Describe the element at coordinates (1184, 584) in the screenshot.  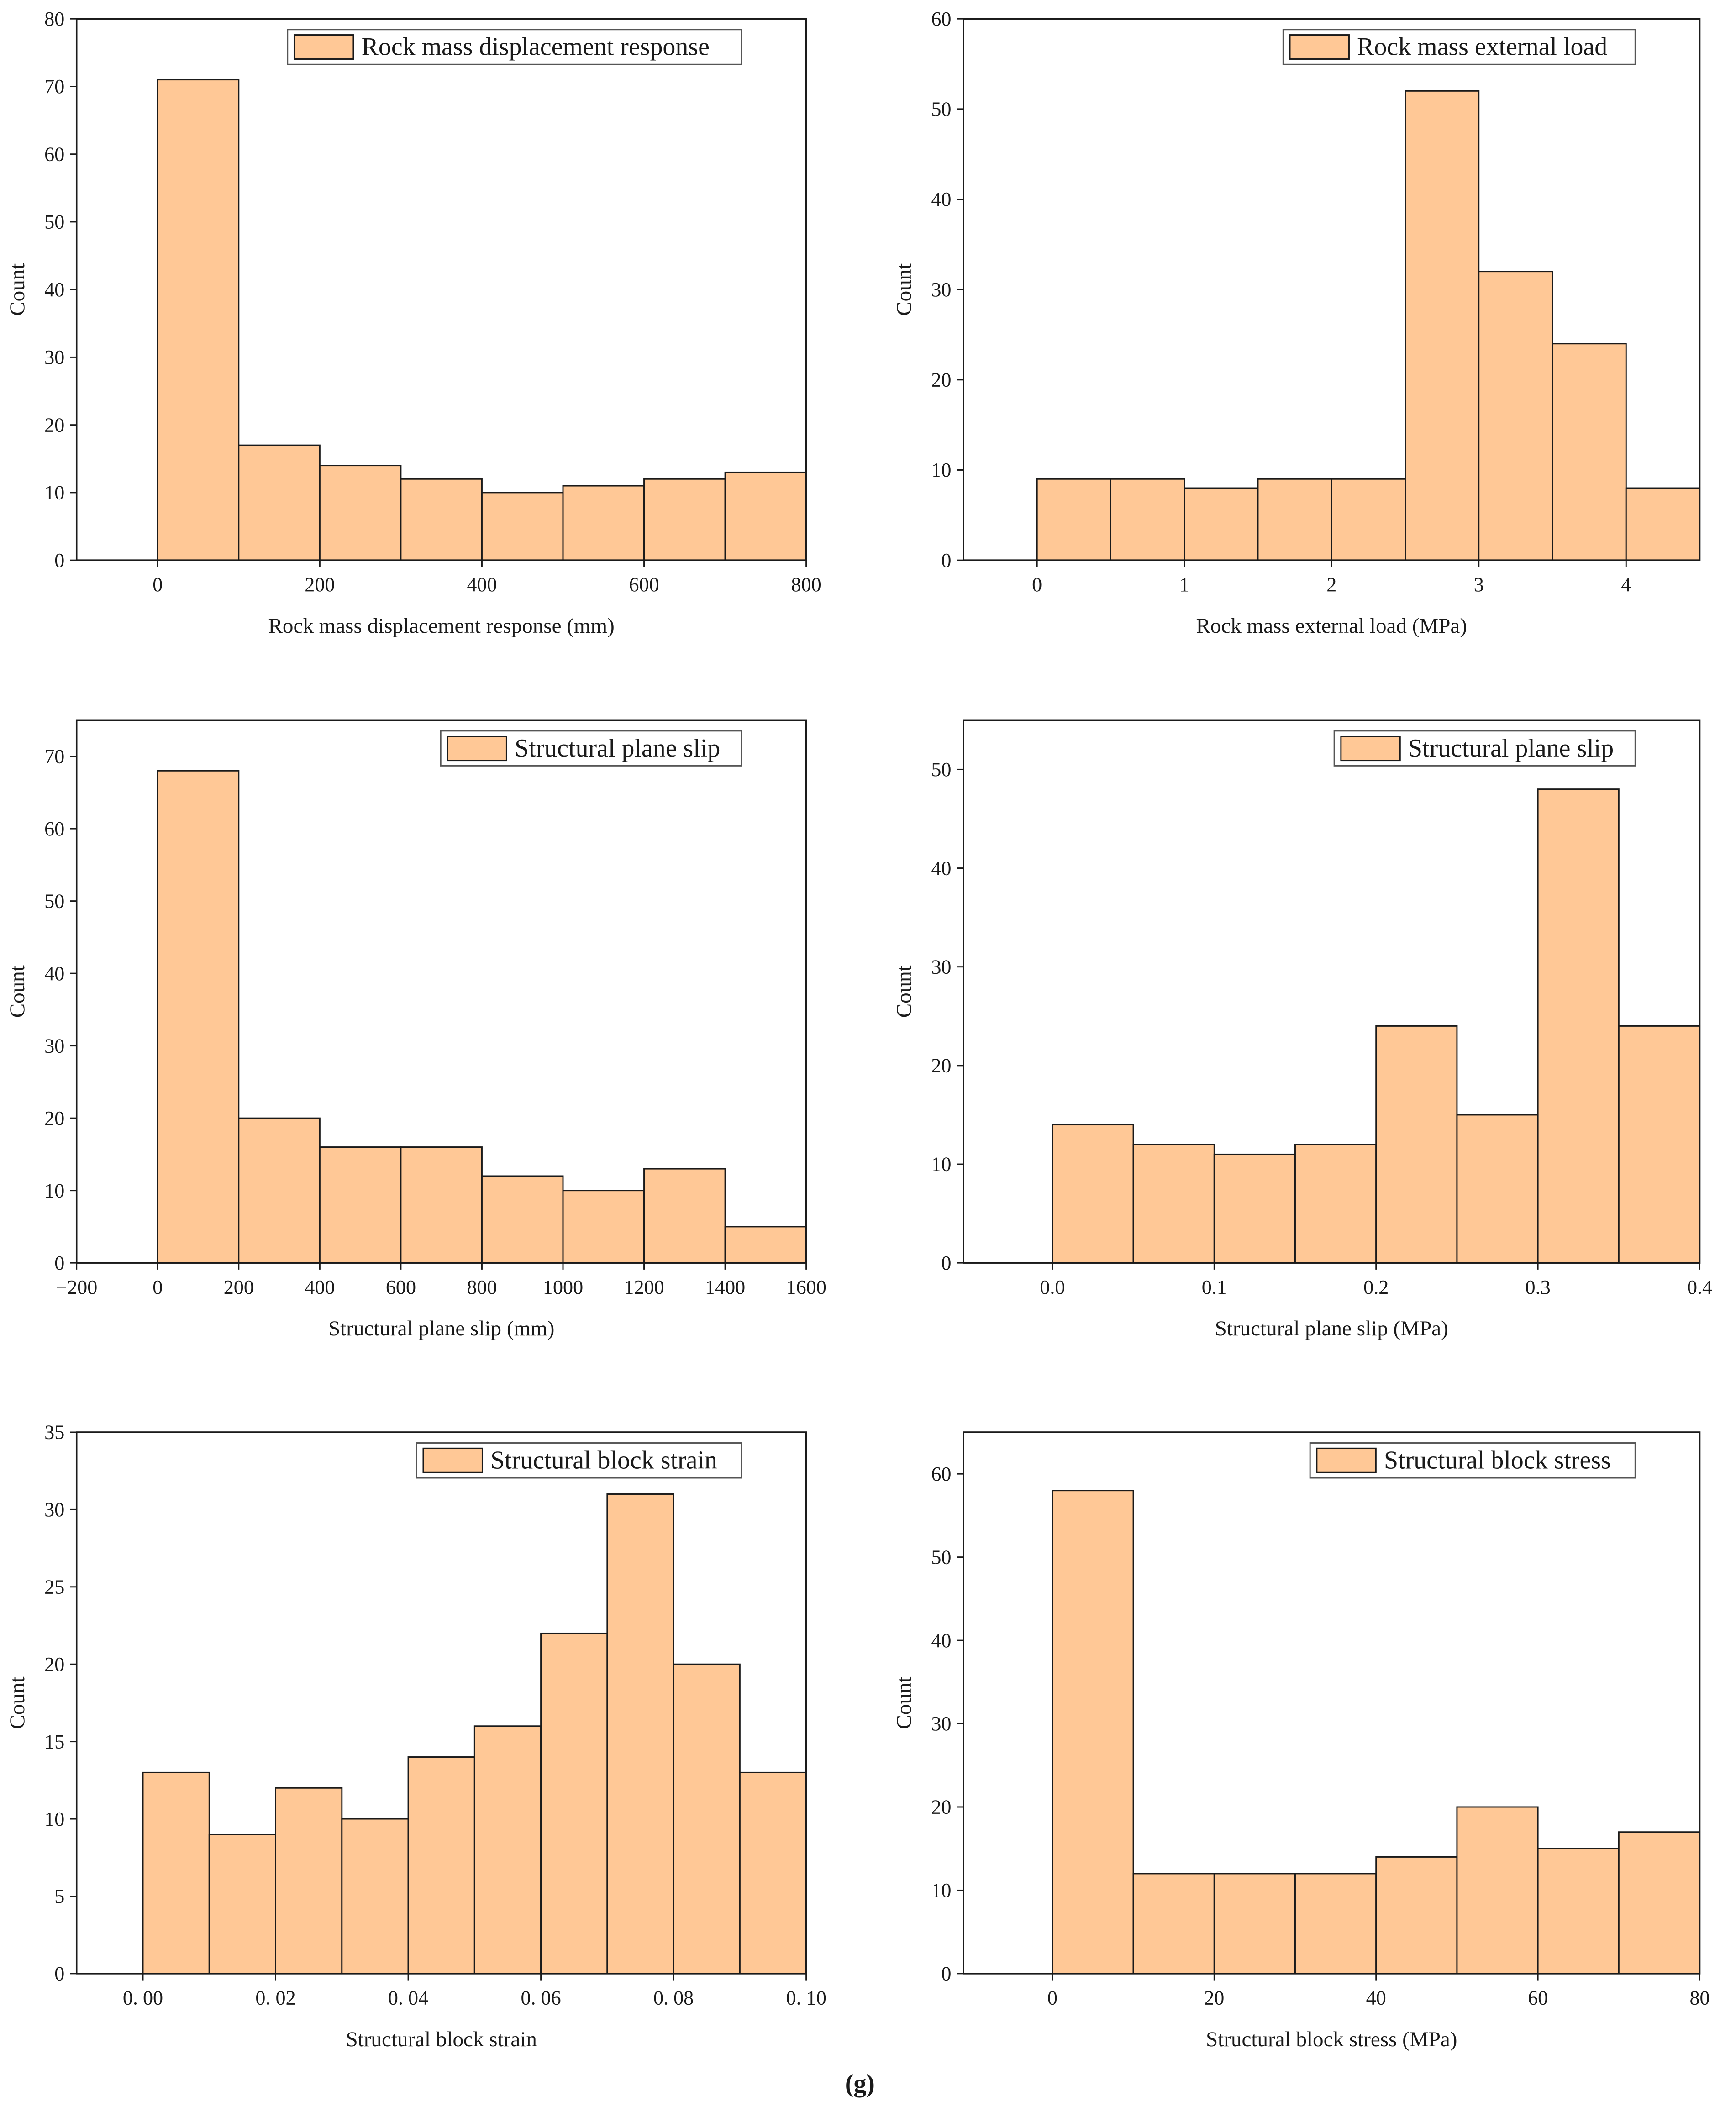
I see `x-tick-label: 1` at that location.